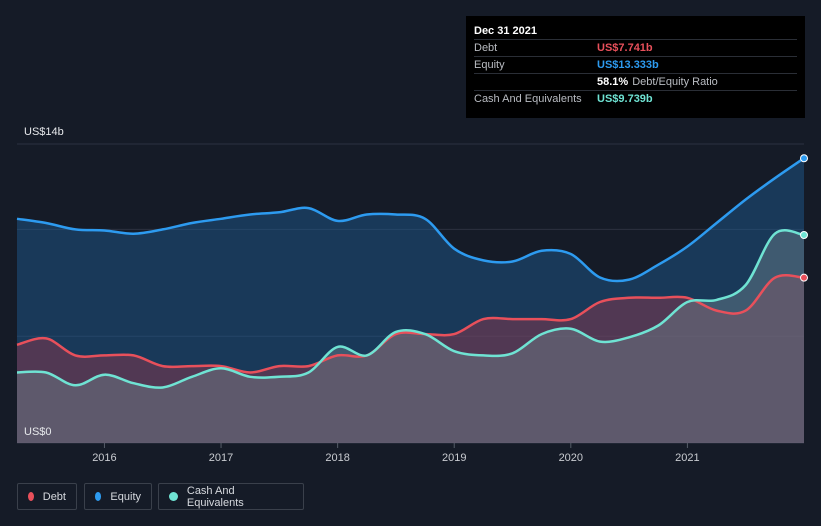  What do you see at coordinates (804, 277) in the screenshot?
I see `debt-end-marker` at bounding box center [804, 277].